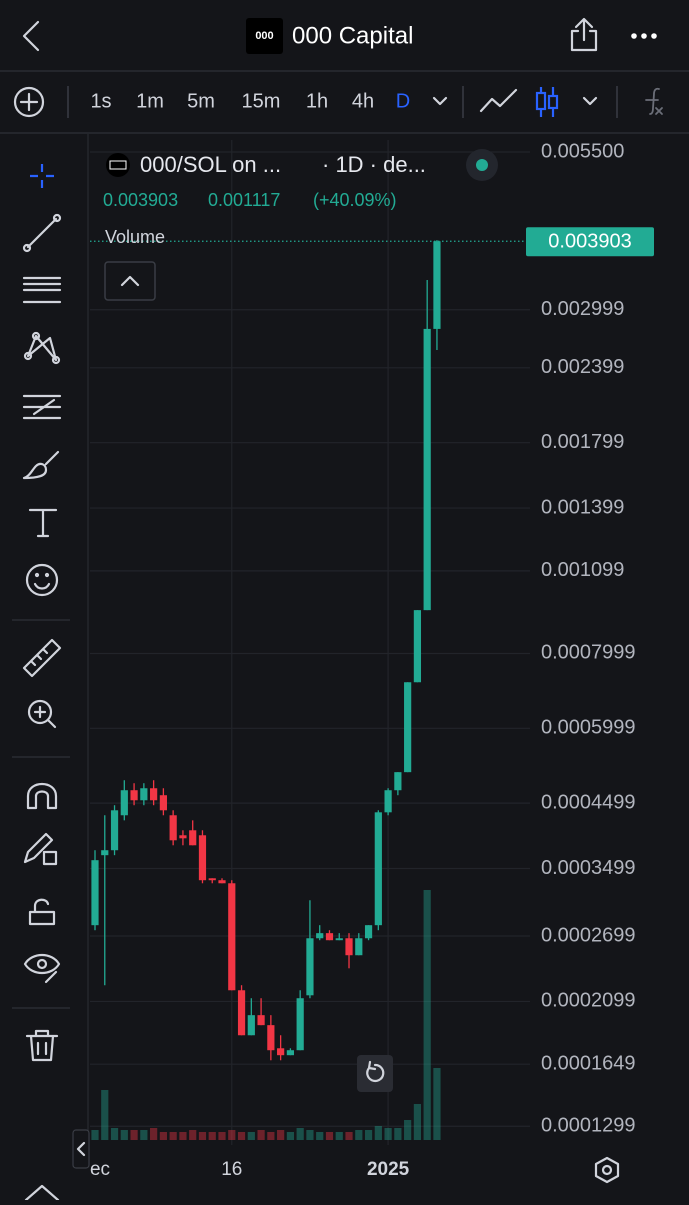  Describe the element at coordinates (42, 1045) in the screenshot. I see `delete-tool` at that location.